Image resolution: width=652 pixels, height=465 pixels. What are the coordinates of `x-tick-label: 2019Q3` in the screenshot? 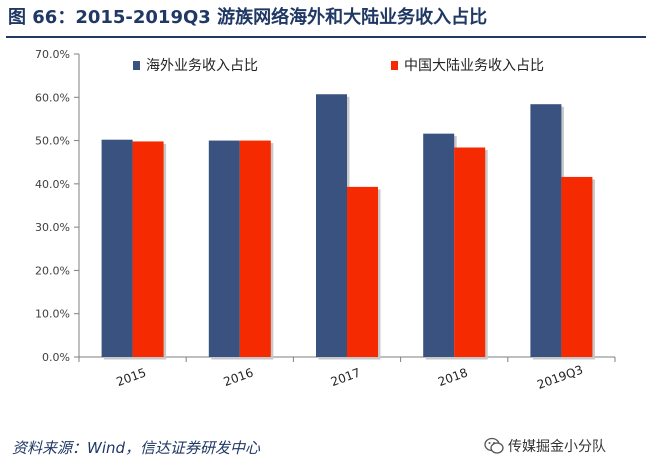 It's located at (560, 377).